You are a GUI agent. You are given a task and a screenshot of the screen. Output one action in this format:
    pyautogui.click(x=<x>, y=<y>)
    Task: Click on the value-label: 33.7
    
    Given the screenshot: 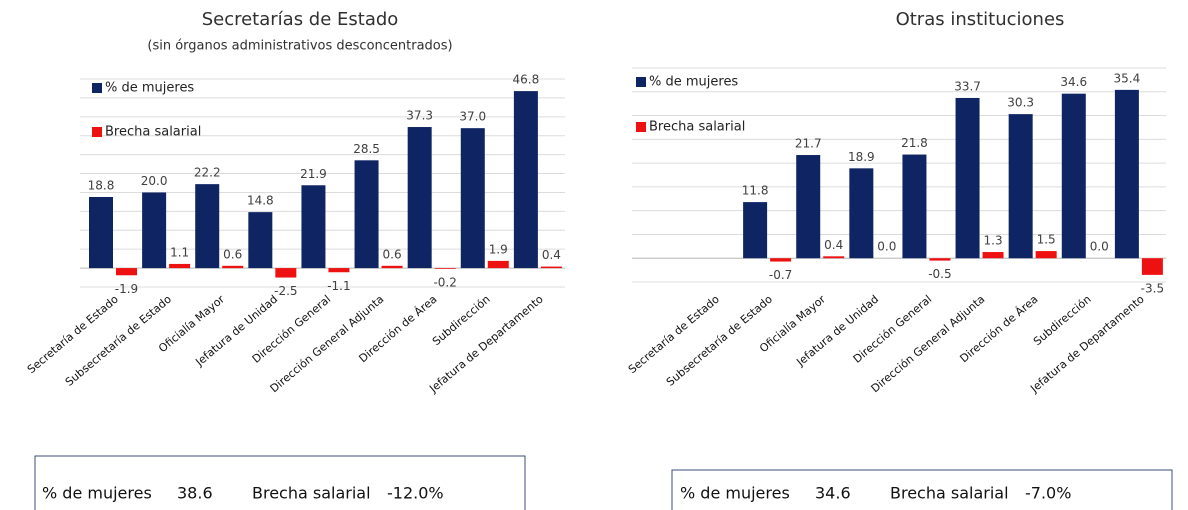 What is the action you would take?
    pyautogui.click(x=967, y=86)
    